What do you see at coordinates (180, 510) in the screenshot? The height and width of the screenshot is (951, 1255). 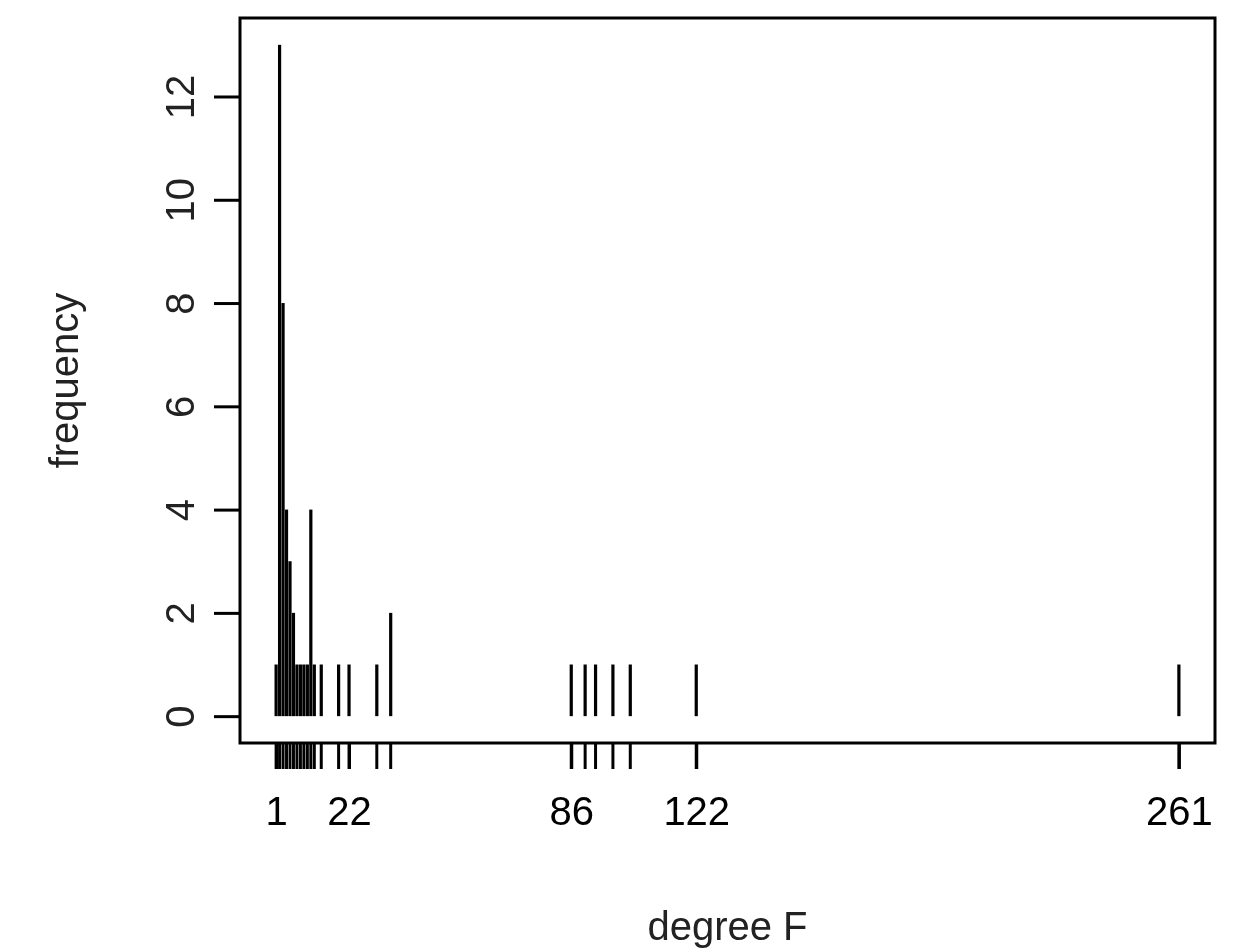 I see `y-tick-label: 4` at bounding box center [180, 510].